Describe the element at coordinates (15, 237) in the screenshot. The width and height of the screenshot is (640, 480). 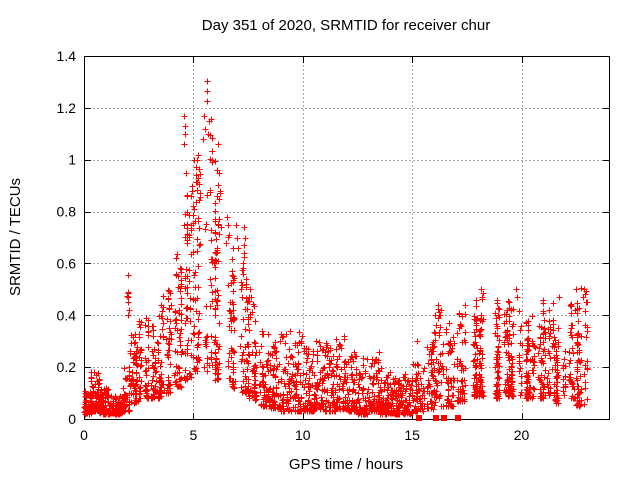
I see `y-axis-label: SRMTID / TECUs` at that location.